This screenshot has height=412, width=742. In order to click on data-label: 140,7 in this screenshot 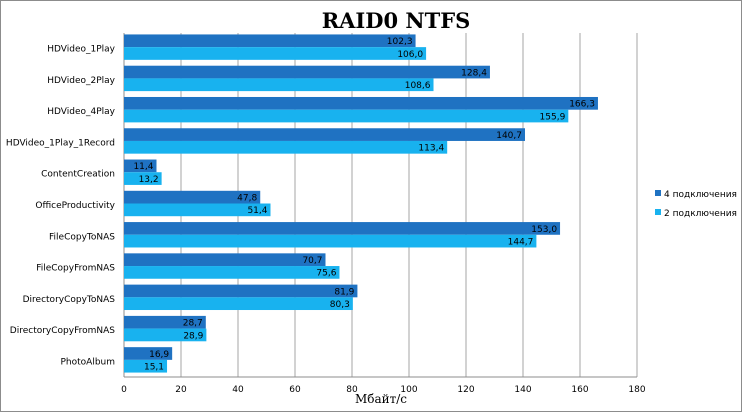, I will do `click(509, 136)`.